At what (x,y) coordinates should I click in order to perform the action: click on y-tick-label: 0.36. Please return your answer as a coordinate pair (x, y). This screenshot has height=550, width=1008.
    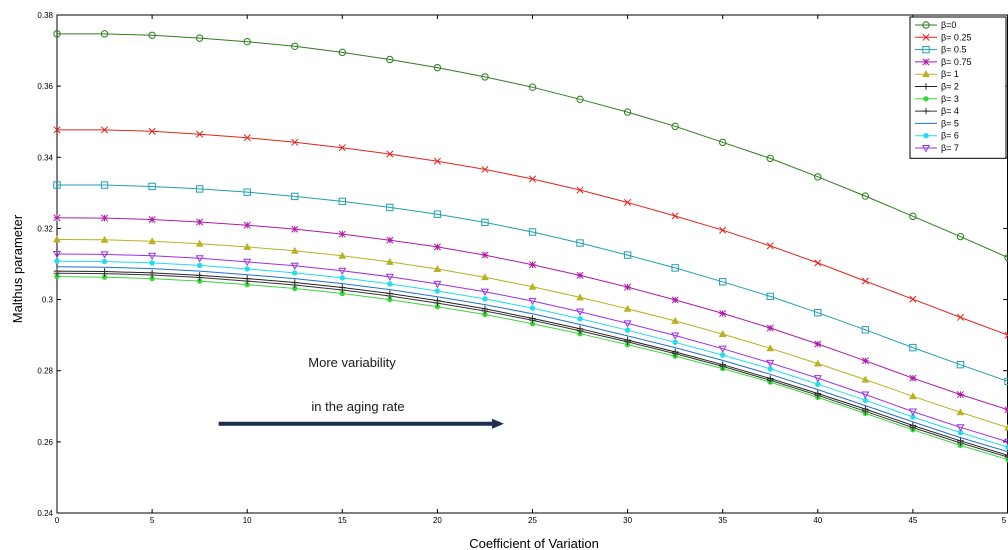
    Looking at the image, I should click on (45, 86).